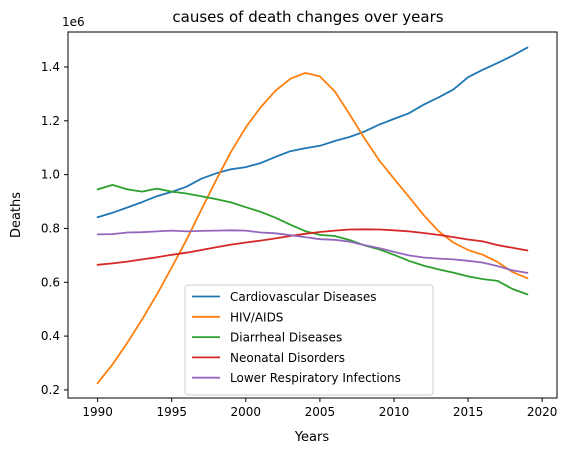  I want to click on legend-box, so click(309, 340).